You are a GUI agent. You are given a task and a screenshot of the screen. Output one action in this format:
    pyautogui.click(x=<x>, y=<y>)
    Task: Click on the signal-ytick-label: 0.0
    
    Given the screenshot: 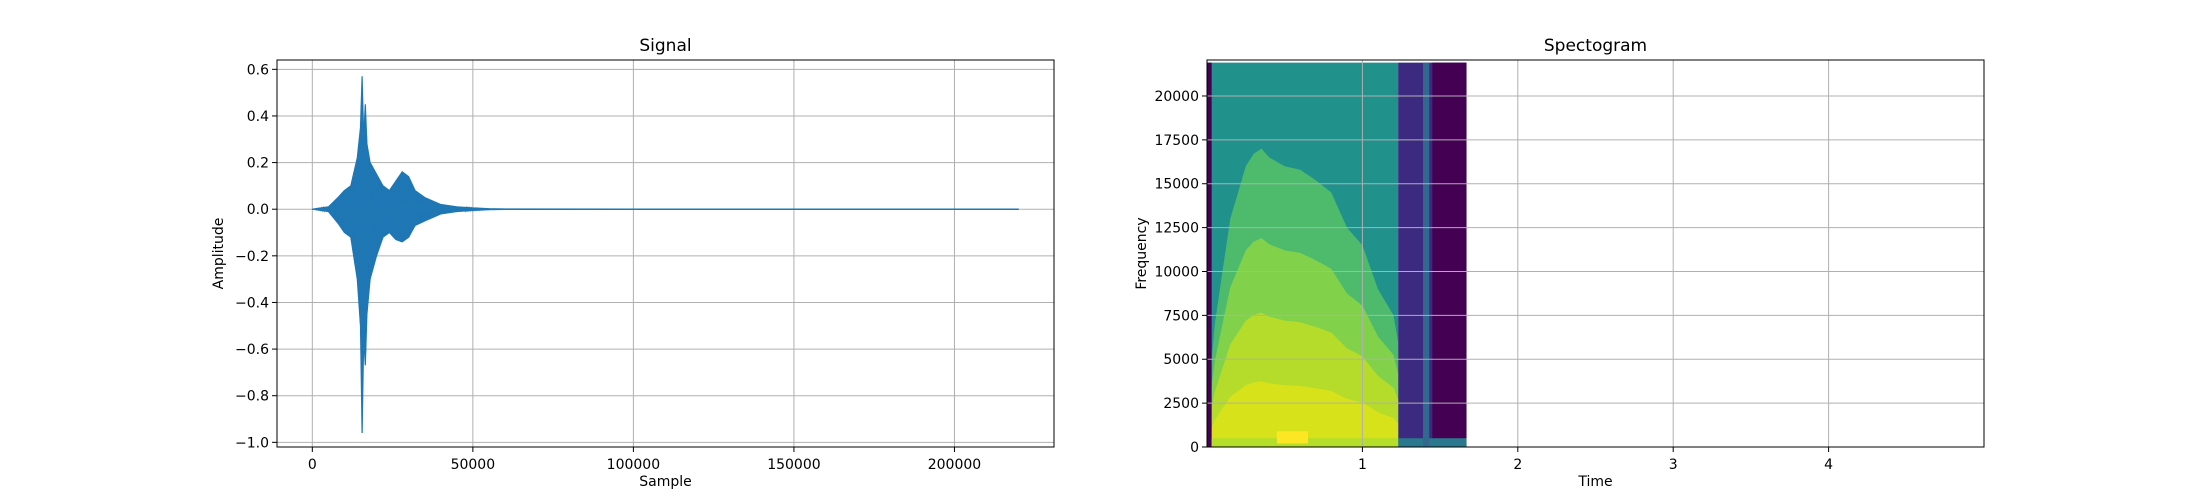 What is the action you would take?
    pyautogui.click(x=258, y=210)
    